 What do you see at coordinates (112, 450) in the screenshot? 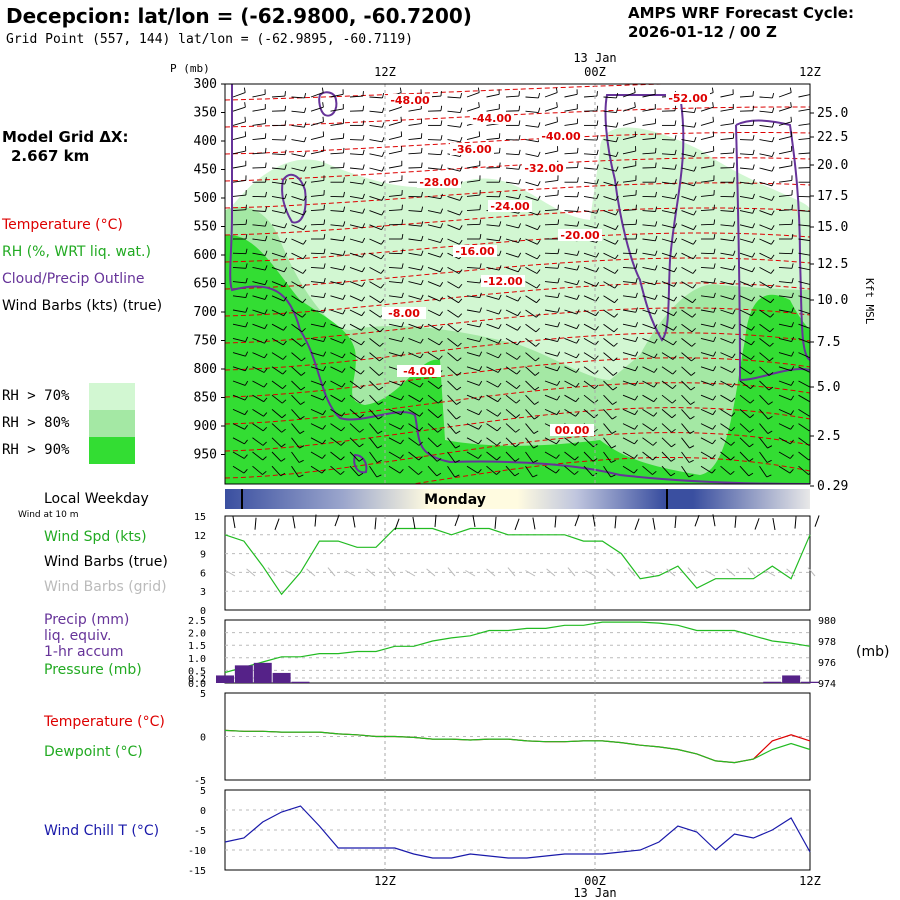
I see `legend-rh90-swatch` at bounding box center [112, 450].